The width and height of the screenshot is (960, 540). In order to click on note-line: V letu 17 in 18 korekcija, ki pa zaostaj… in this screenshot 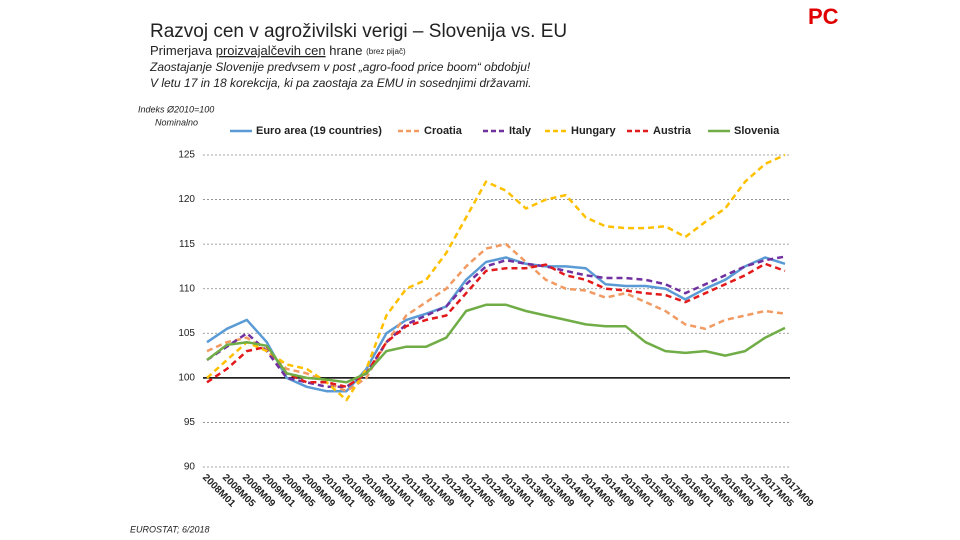, I will do `click(341, 83)`.